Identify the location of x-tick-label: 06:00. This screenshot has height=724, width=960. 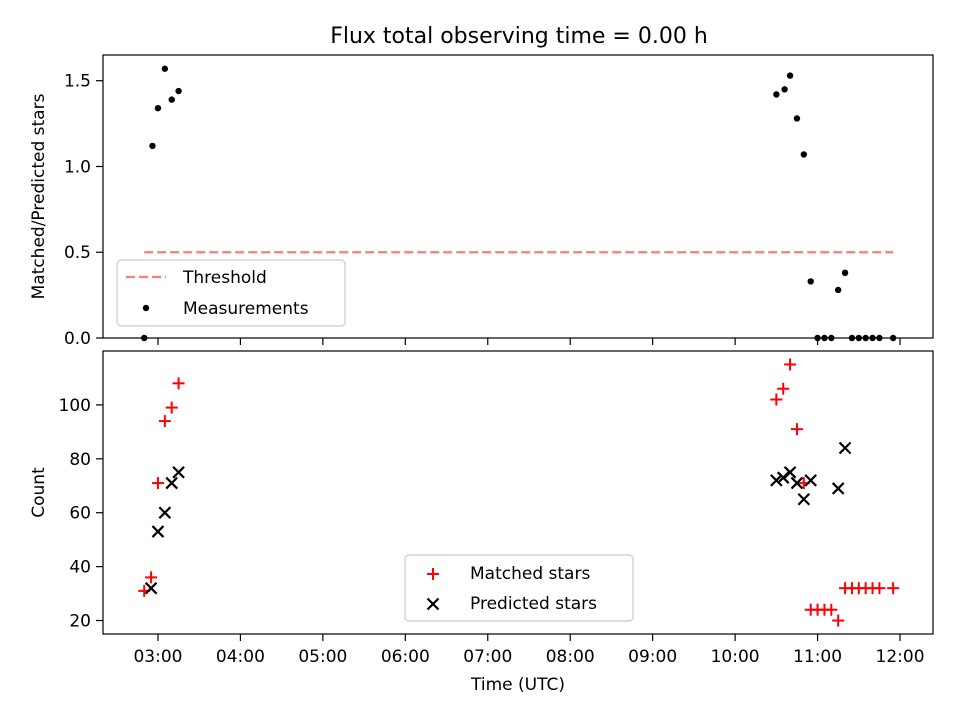
(405, 657).